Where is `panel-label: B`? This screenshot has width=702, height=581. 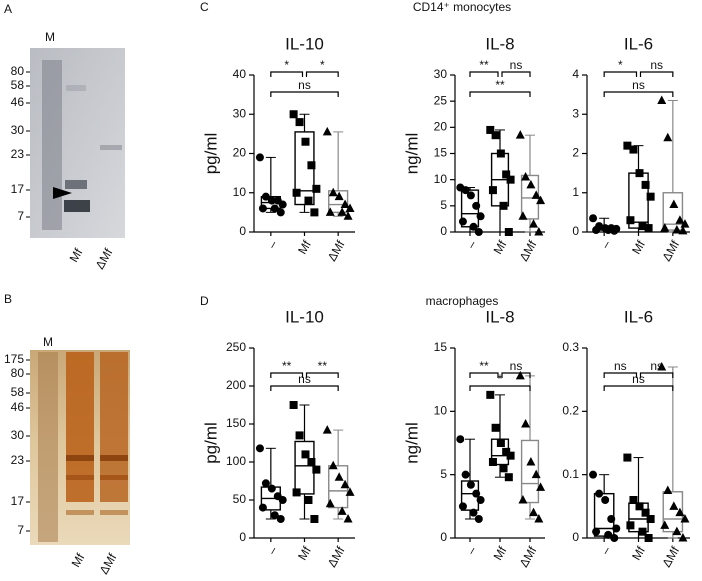 panel-label: B is located at coordinates (8, 299).